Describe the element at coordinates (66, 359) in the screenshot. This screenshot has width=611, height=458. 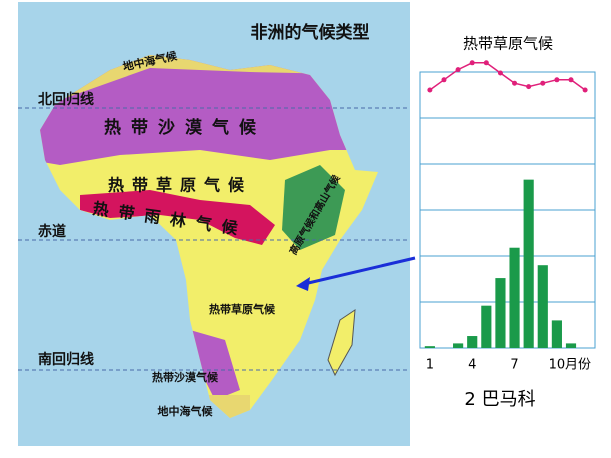
I see `map-label: 南回归线` at that location.